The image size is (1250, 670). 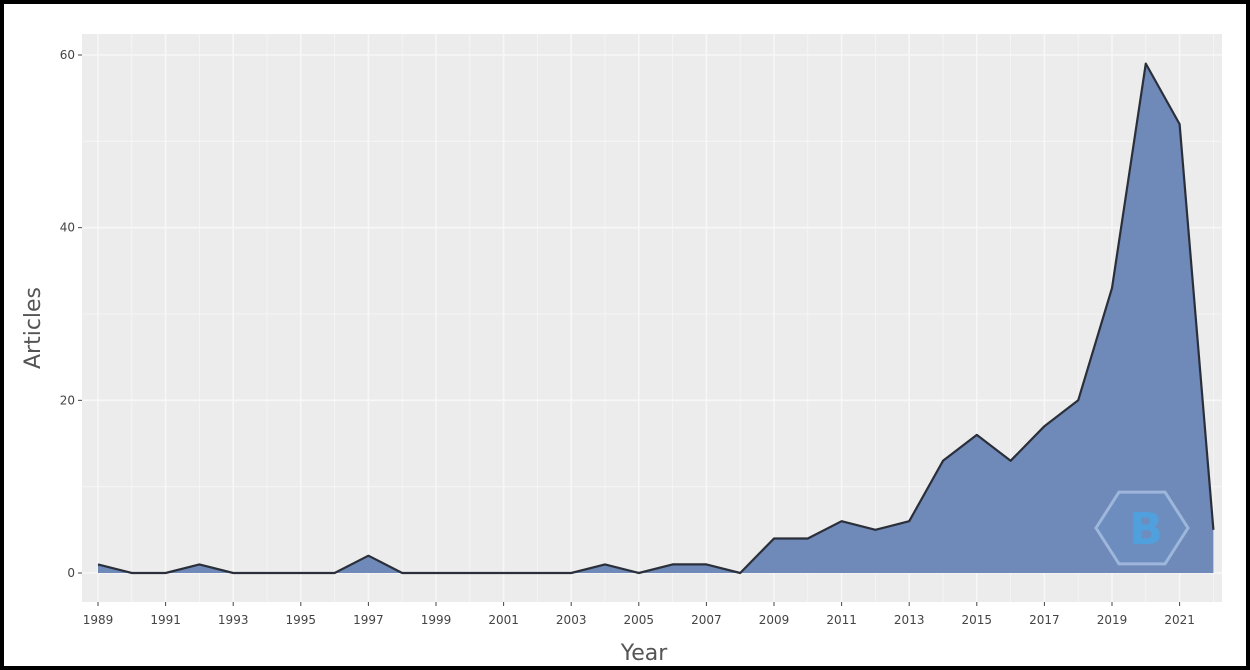 What do you see at coordinates (977, 620) in the screenshot?
I see `x-tick-label: 2015` at bounding box center [977, 620].